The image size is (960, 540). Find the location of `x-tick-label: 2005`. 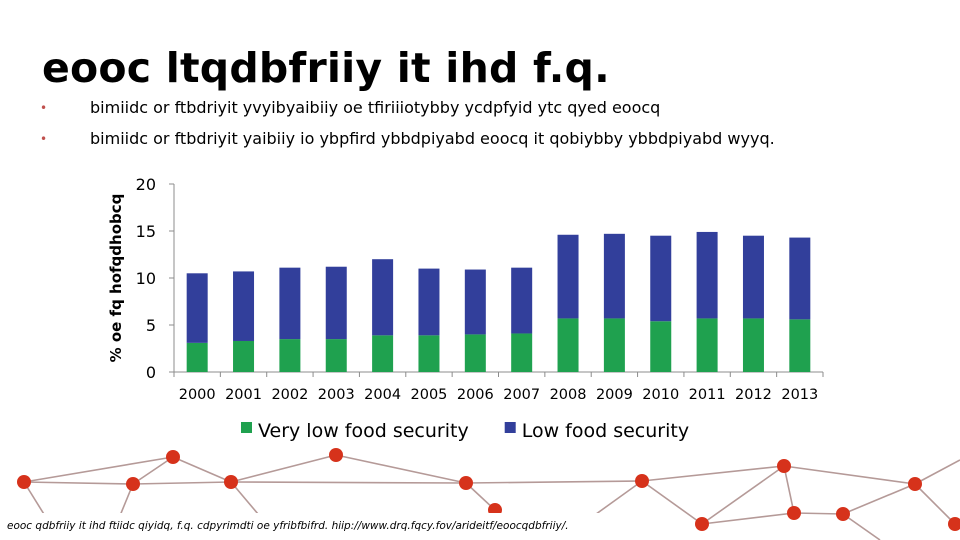

x-tick-label: 2005 is located at coordinates (429, 395).